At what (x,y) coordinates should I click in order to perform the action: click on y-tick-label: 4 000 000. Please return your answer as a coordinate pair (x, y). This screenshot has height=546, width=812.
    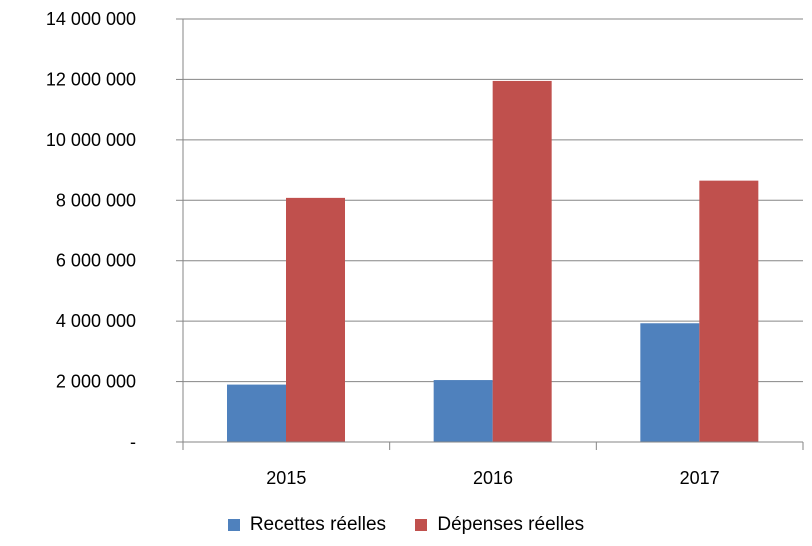
    Looking at the image, I should click on (96, 321).